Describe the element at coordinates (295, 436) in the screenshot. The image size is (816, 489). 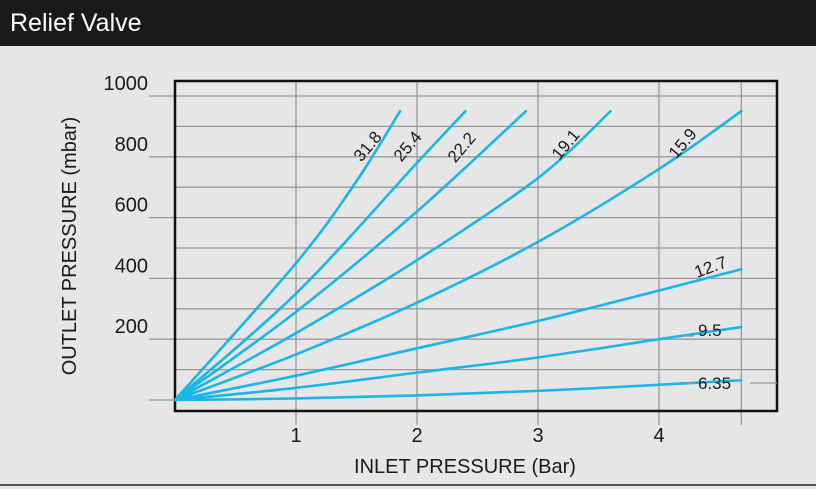
I see `x-tick-label: 1` at that location.